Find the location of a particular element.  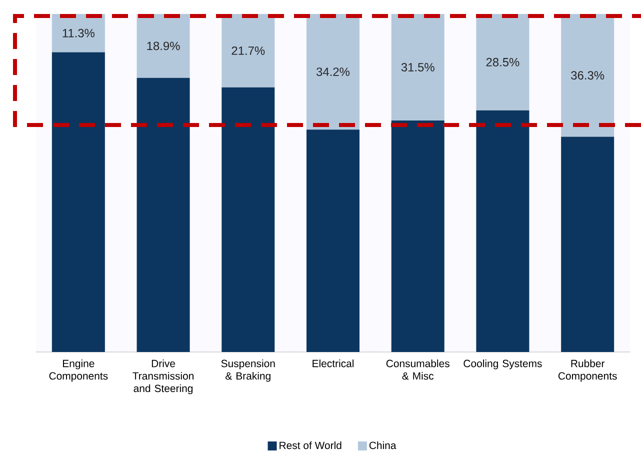

data-label: 21.7% is located at coordinates (248, 50).